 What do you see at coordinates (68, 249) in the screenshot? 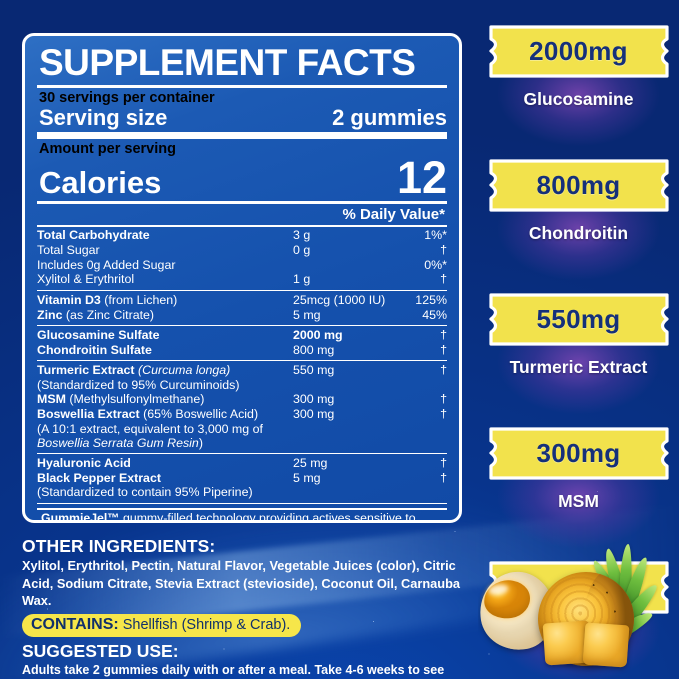
I see `nutrient-name: Total Sugar` at bounding box center [68, 249].